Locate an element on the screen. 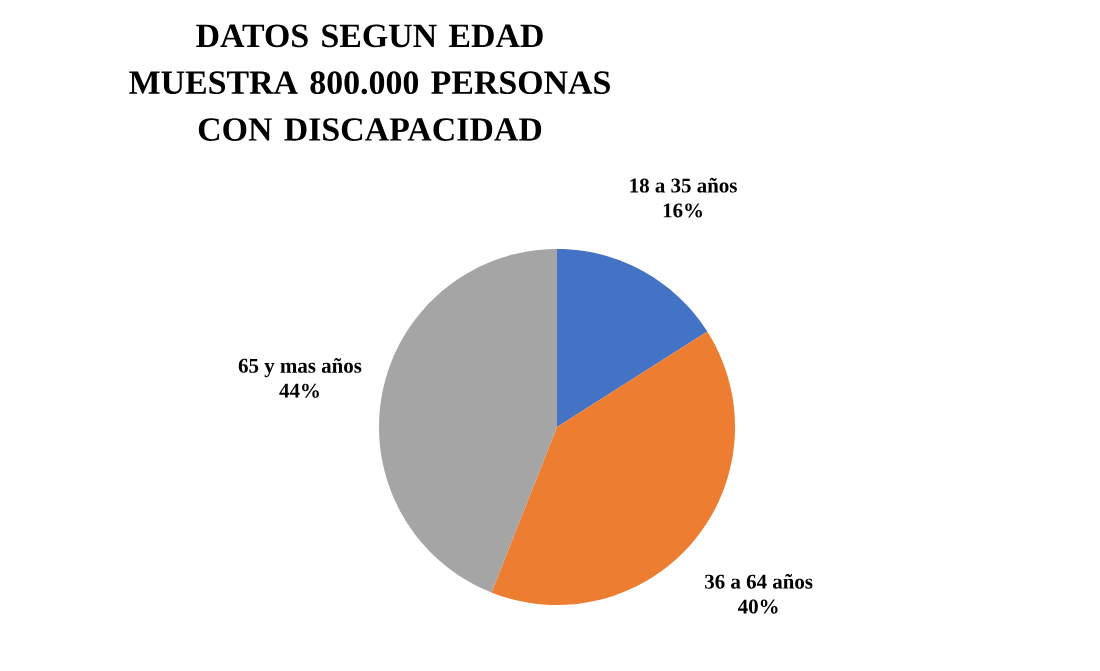 This screenshot has width=1100, height=671. chart-title: DATOS SEGUN EDAD is located at coordinates (369, 36).